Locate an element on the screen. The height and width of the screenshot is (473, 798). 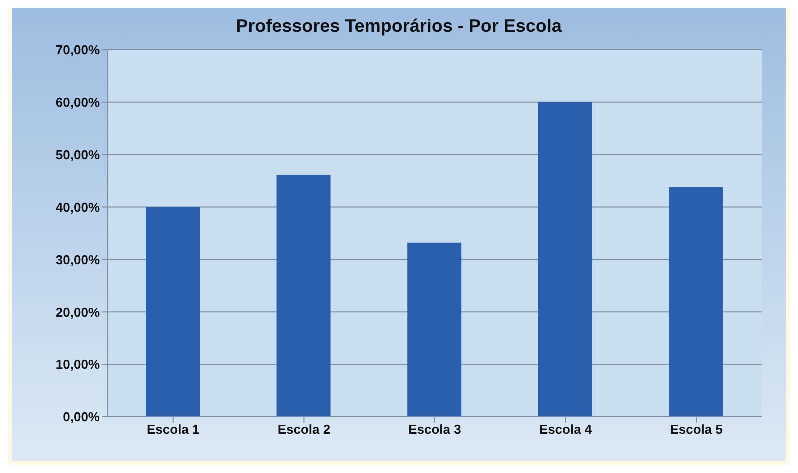
chart-title: Professores Temporários - Por Escola is located at coordinates (399, 26).